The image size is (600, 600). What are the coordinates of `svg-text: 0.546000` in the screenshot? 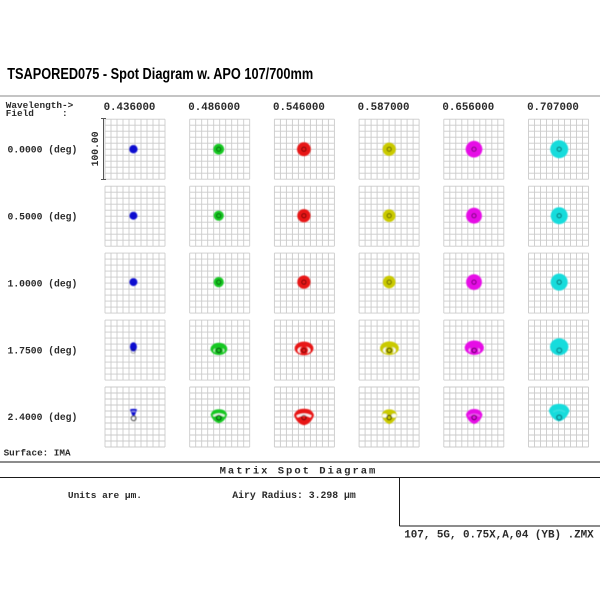 It's located at (299, 108).